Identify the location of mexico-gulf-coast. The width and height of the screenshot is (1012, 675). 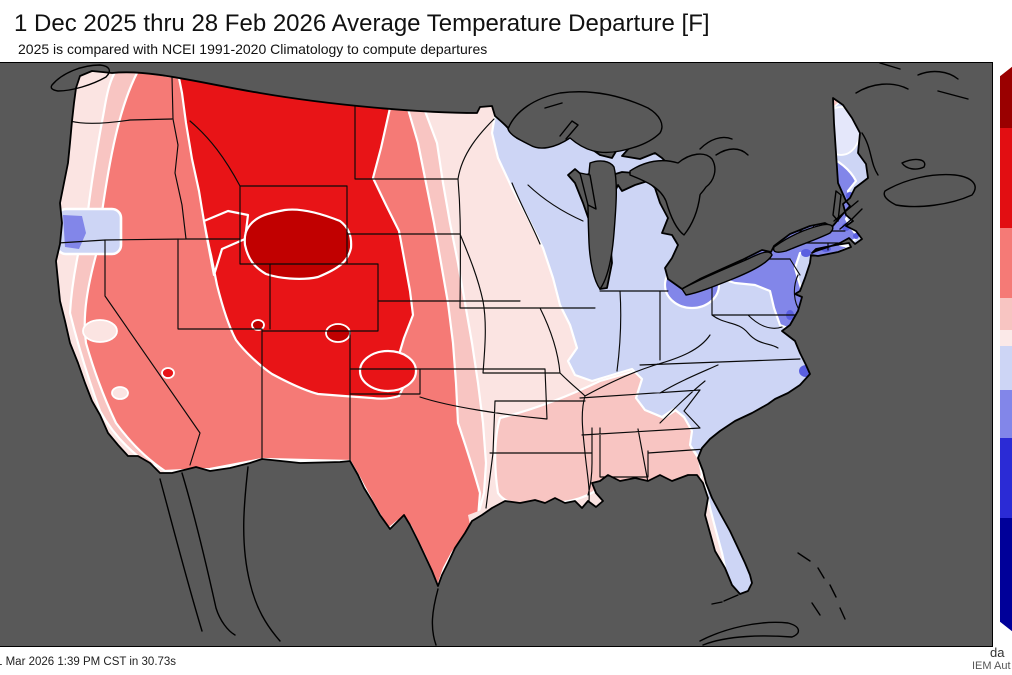
(435, 617).